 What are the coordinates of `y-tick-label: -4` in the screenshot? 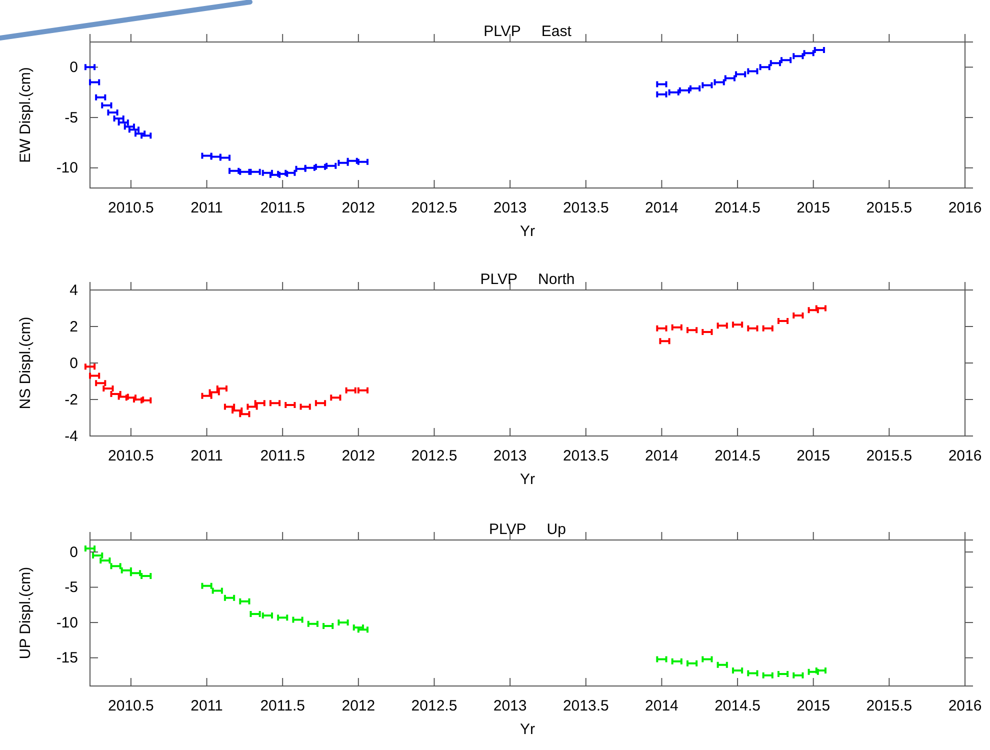 It's located at (71, 436).